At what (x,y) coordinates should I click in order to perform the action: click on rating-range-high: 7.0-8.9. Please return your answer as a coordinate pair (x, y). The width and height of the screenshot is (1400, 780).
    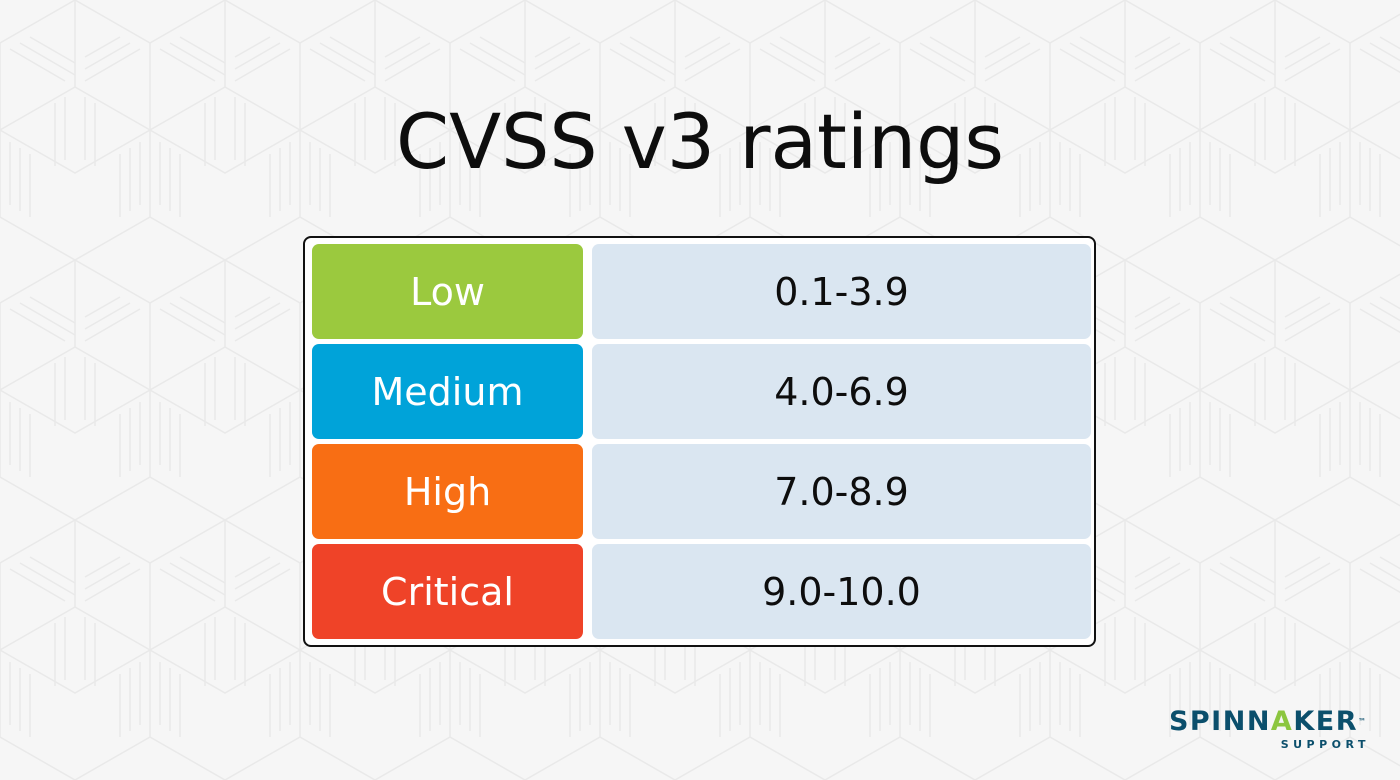
    Looking at the image, I should click on (841, 491).